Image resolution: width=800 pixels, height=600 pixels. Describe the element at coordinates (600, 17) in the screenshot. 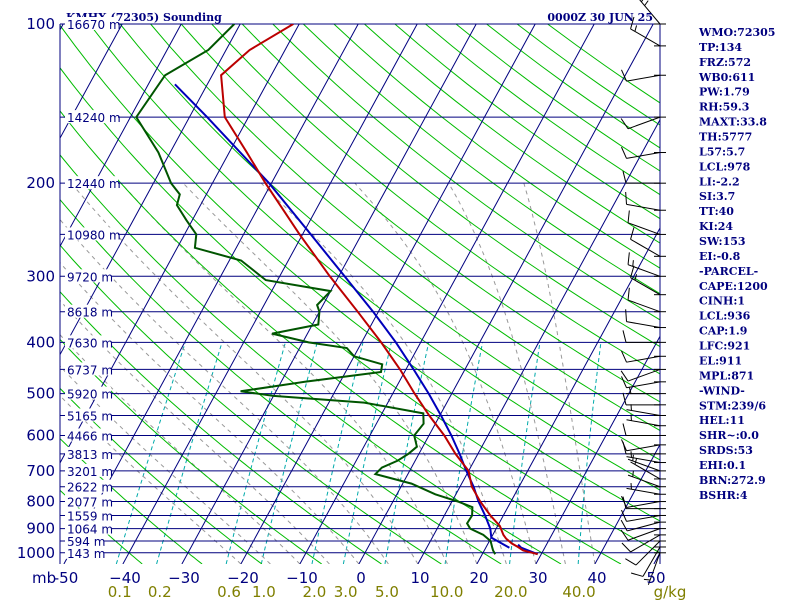

I see `valid-time-title: 0000Z 30 JUN 25` at that location.